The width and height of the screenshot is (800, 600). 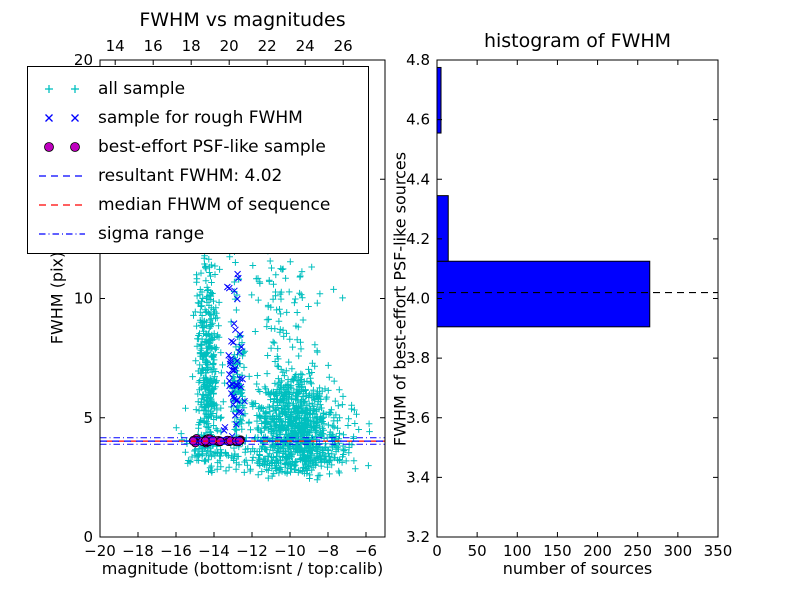 I want to click on svg-text: 26, so click(x=343, y=46).